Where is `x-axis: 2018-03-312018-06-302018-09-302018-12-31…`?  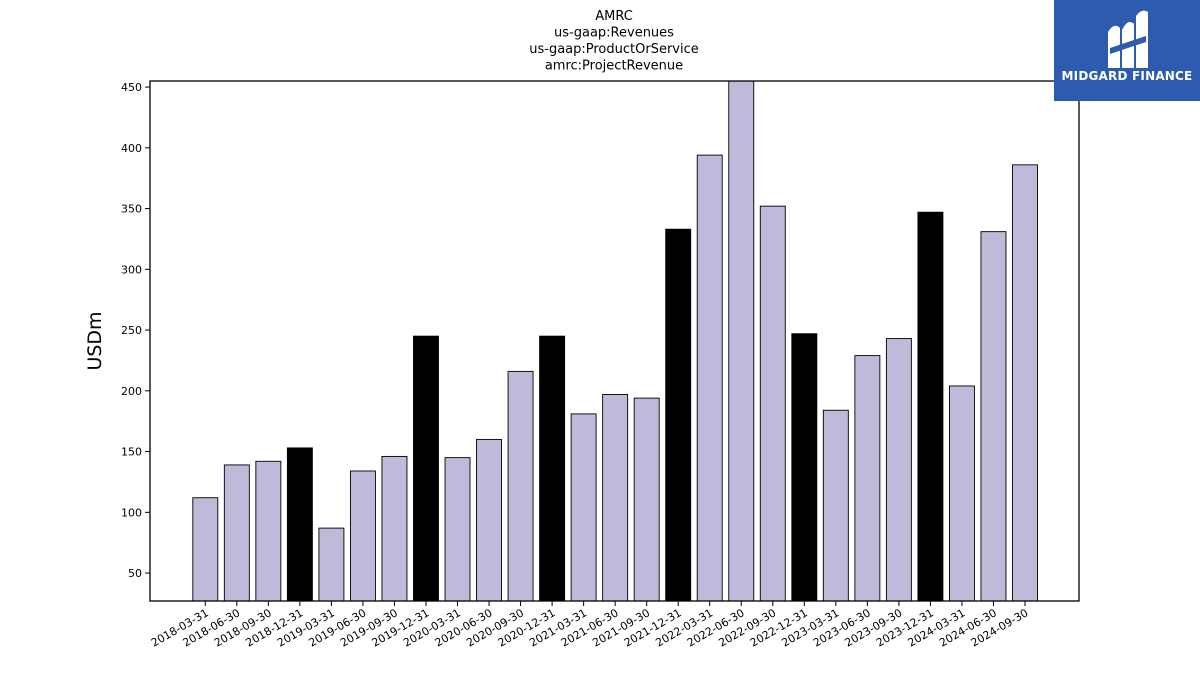
x-axis: 2018-03-312018-06-302018-09-302018-12-31… is located at coordinates (590, 625).